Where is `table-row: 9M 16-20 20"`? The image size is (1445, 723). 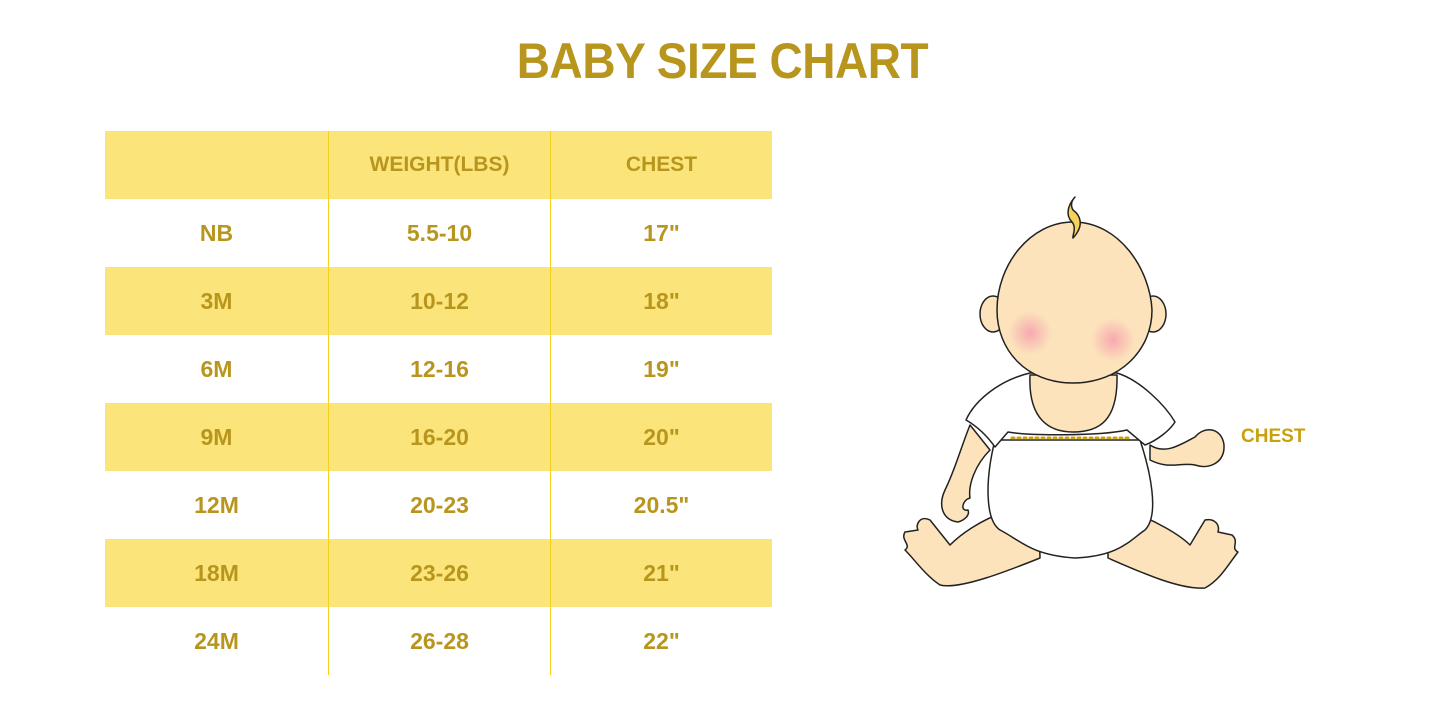
table-row: 9M 16-20 20" is located at coordinates (438, 437).